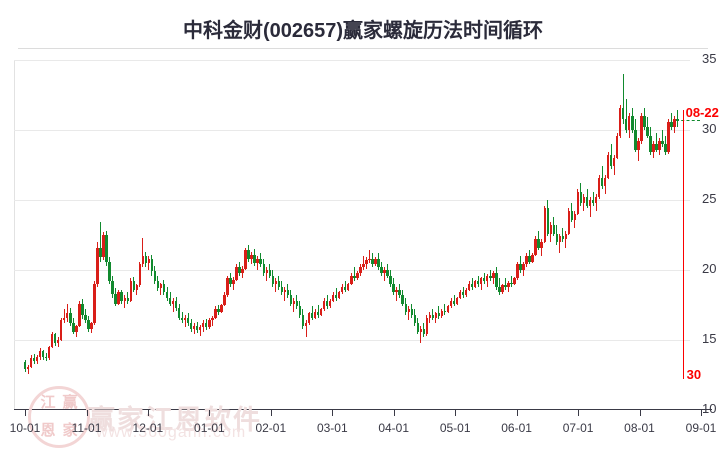 This screenshot has height=450, width=726. I want to click on title-divider, so click(363, 48).